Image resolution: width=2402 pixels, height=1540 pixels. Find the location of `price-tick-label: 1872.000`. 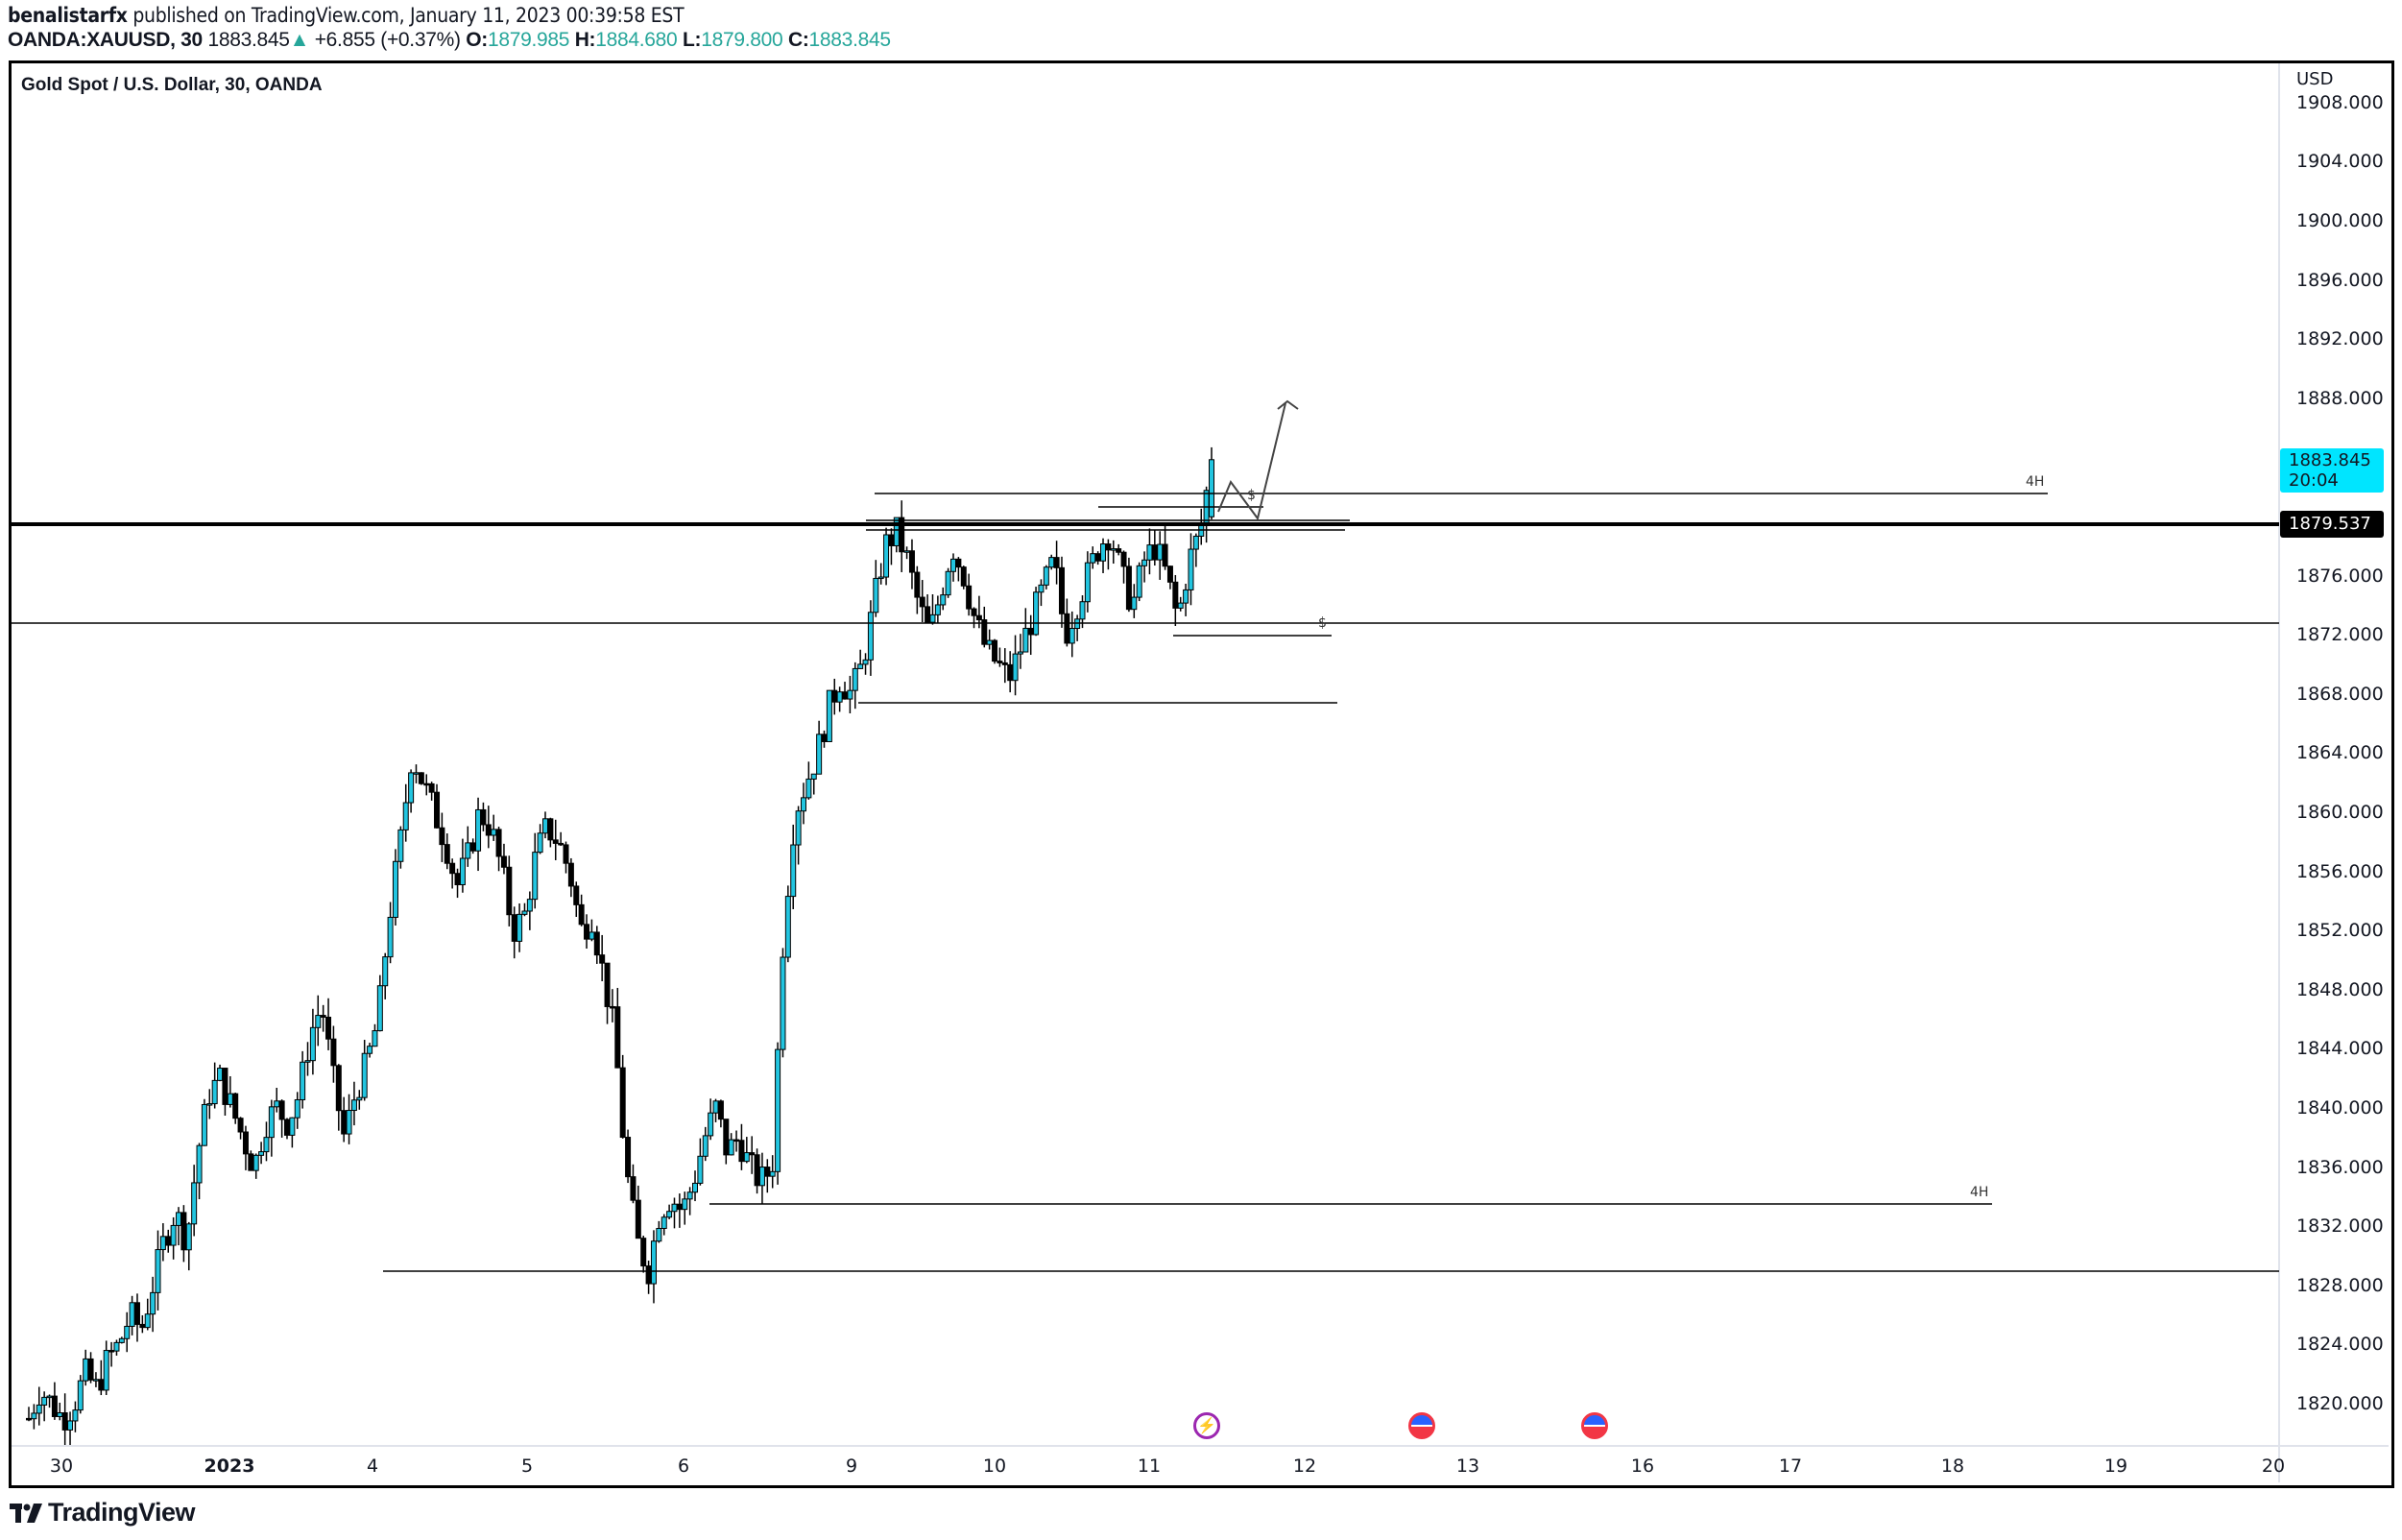

price-tick-label: 1872.000 is located at coordinates (2340, 635).